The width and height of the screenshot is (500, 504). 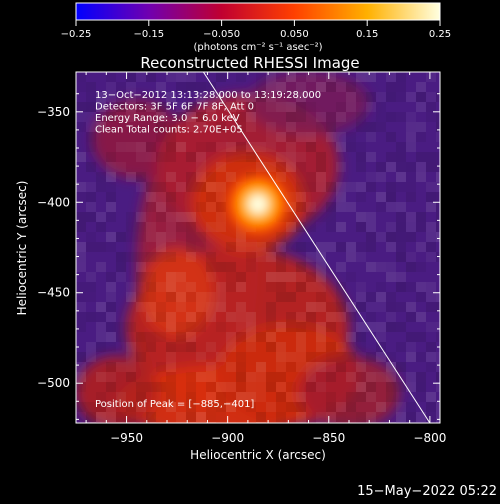 I want to click on annotation-line: Energy Range: 3.0 − 6.0 keV, so click(x=167, y=118).